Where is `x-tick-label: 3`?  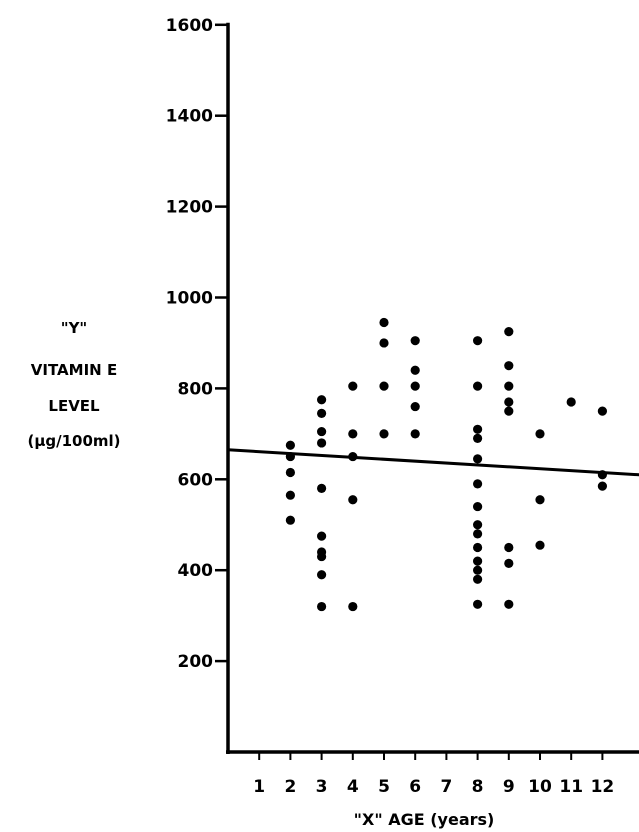 x-tick-label: 3 is located at coordinates (322, 787).